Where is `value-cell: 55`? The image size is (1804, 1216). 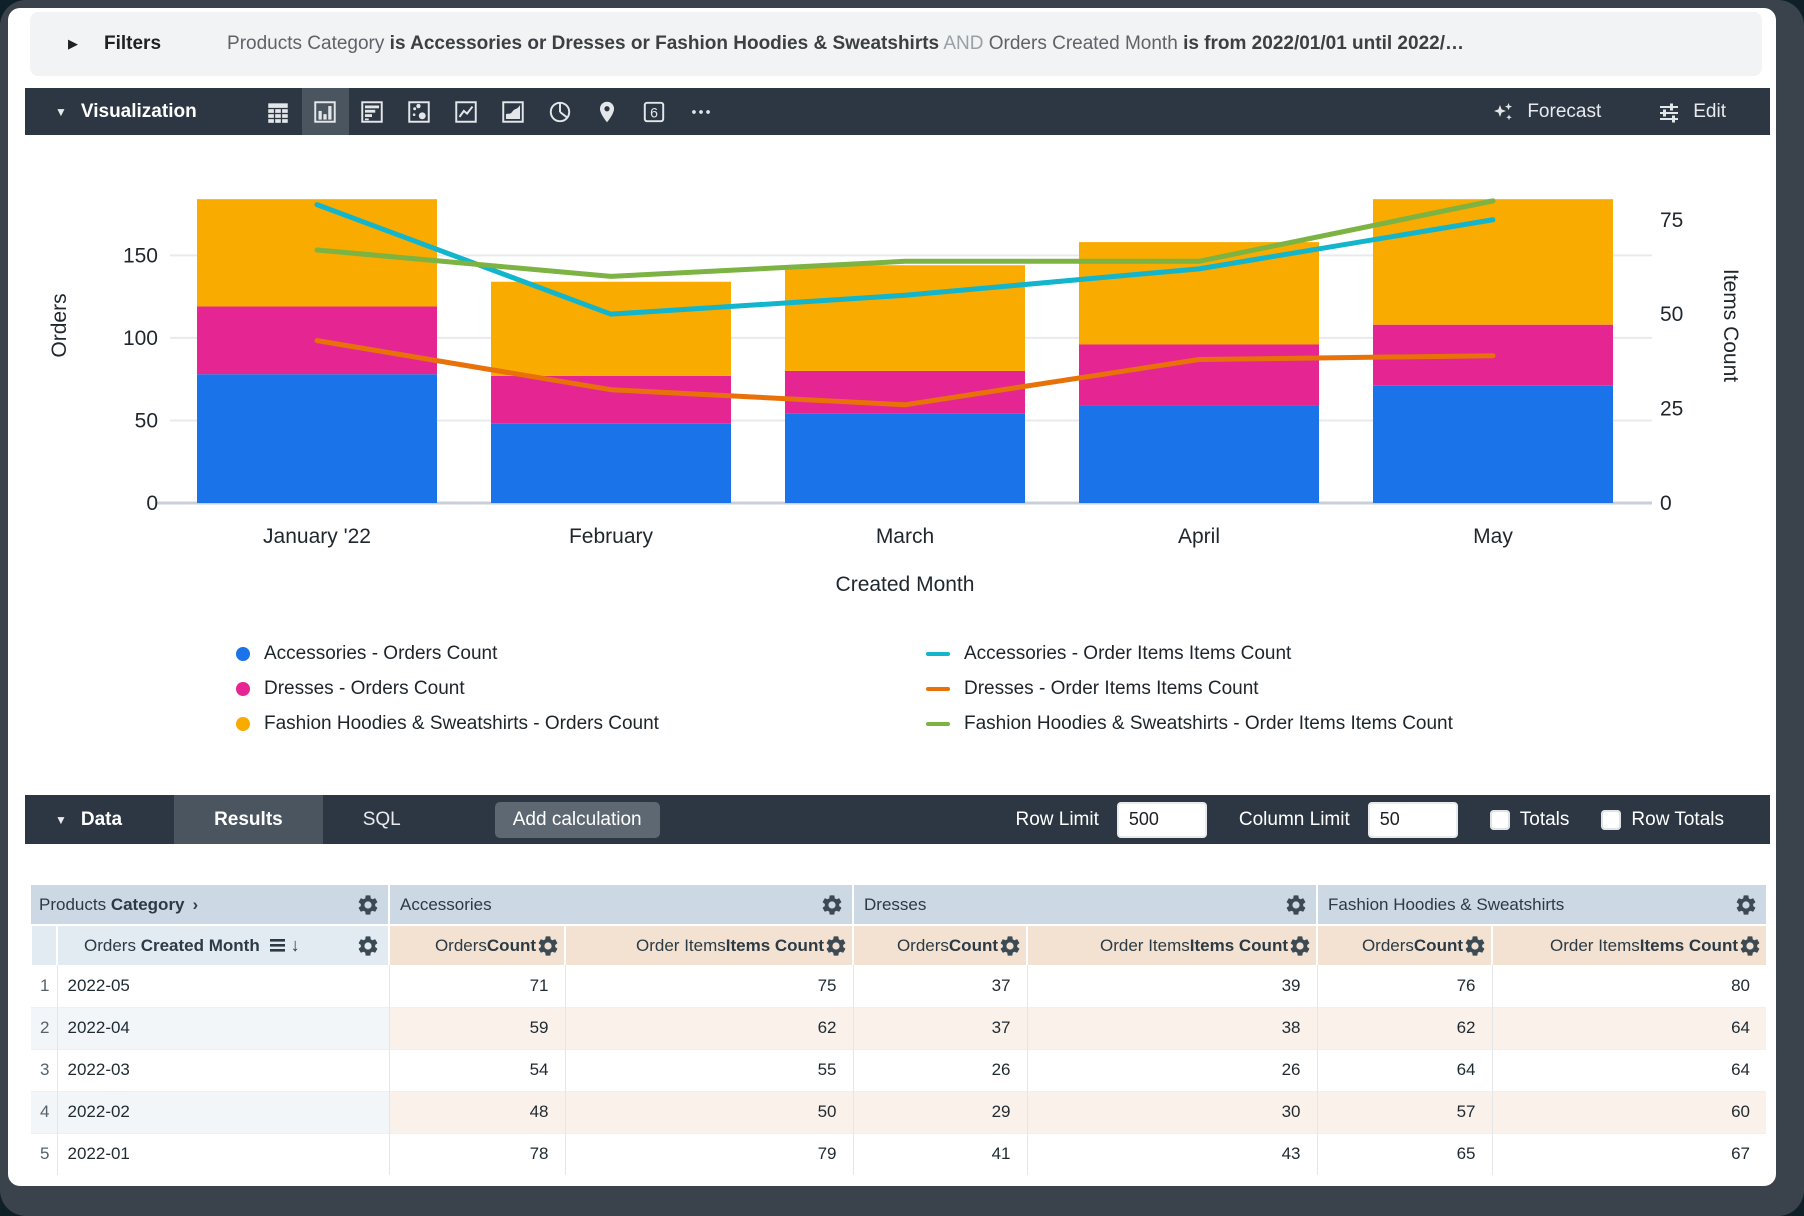
value-cell: 55 is located at coordinates (708, 1069).